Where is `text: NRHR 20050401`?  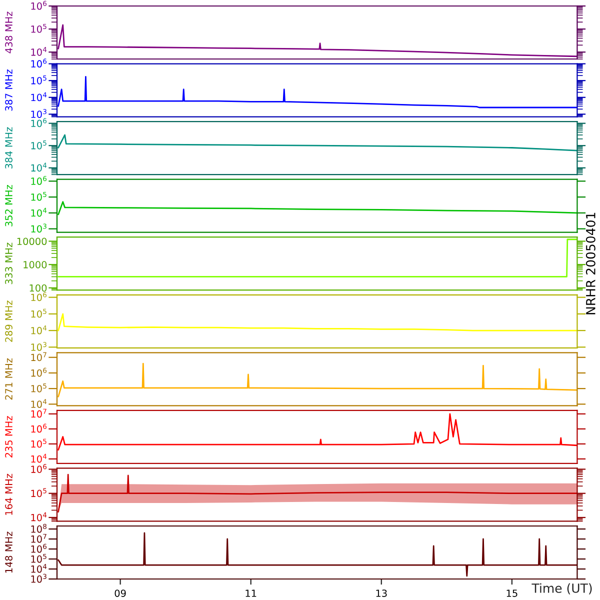 text: NRHR 20050401 is located at coordinates (591, 263).